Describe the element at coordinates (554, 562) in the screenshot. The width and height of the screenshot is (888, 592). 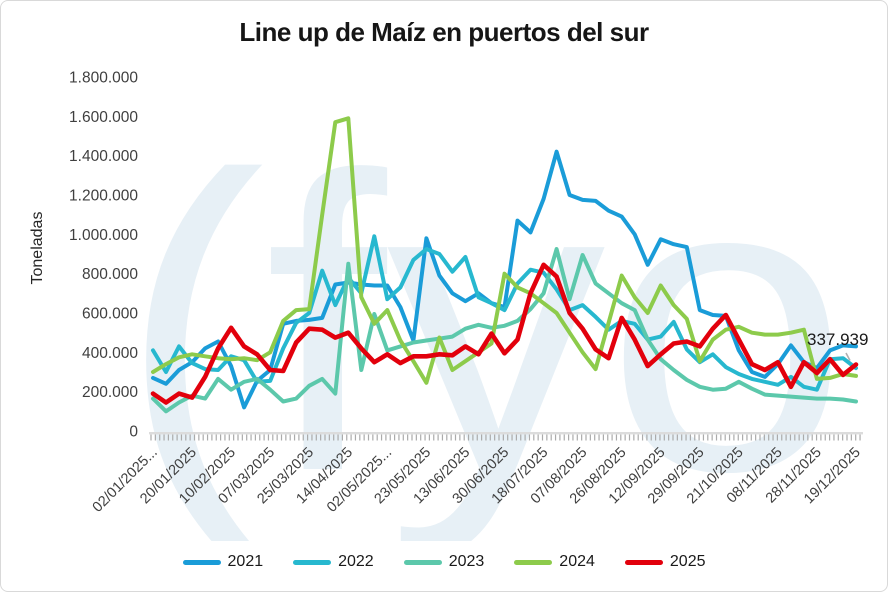
I see `legend-item-2024: 2024` at that location.